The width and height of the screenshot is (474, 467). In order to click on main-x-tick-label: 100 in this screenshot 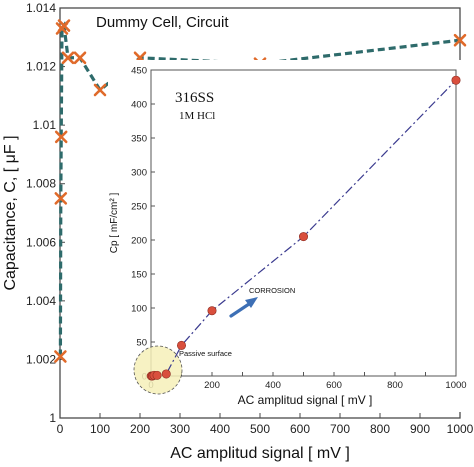, I will do `click(100, 429)`.